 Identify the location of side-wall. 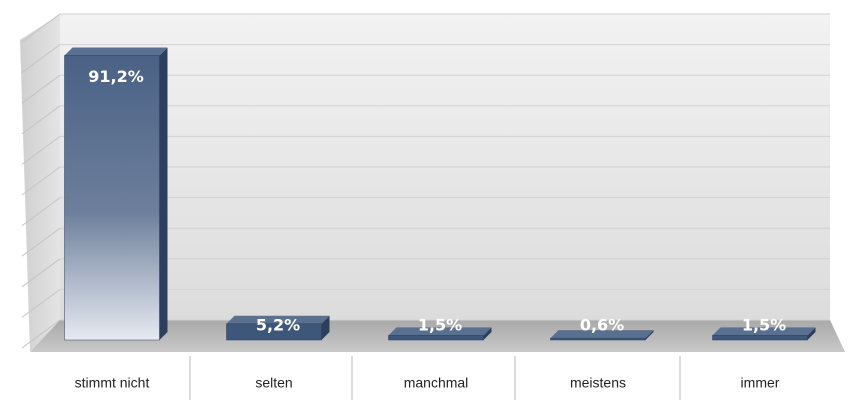
(40, 183).